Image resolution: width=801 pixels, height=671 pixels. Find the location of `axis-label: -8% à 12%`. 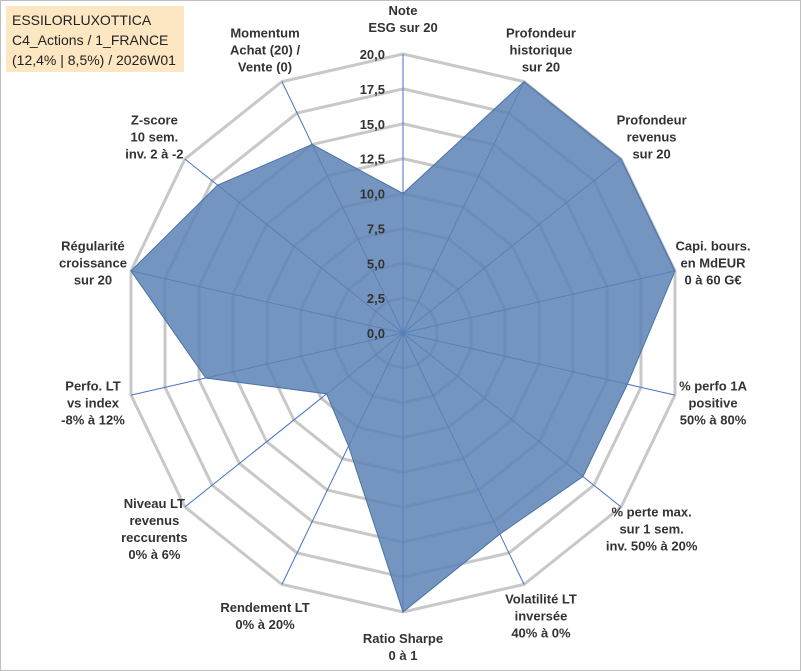

axis-label: -8% à 12% is located at coordinates (93, 419).